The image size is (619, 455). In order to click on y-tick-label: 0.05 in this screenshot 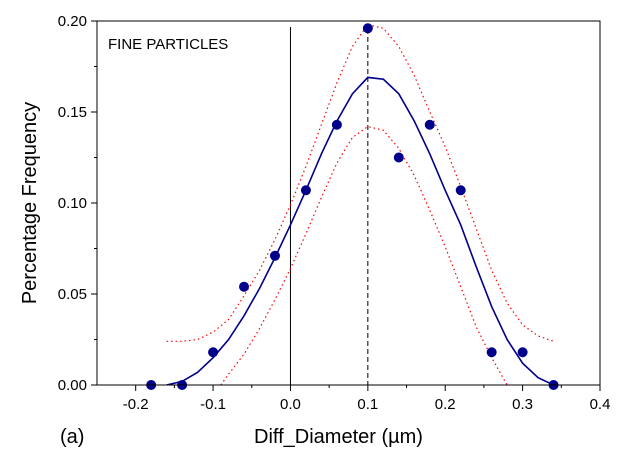, I will do `click(72, 294)`.